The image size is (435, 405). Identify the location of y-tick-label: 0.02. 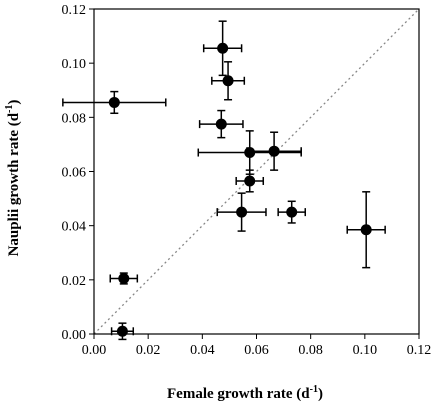
(74, 281).